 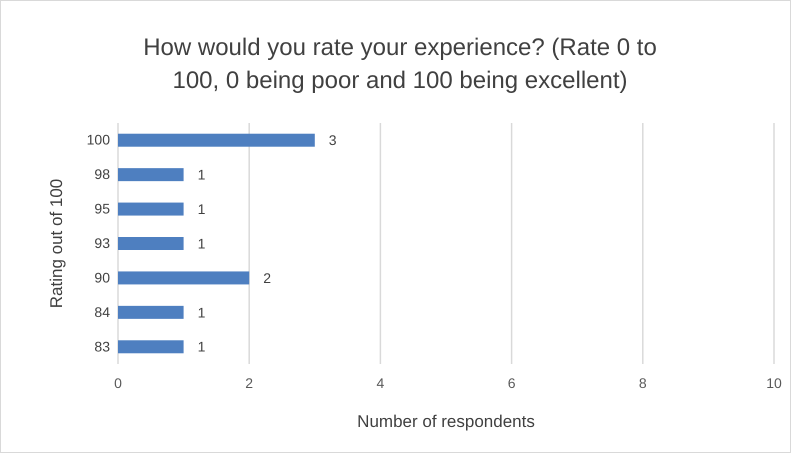 What do you see at coordinates (774, 382) in the screenshot?
I see `x-tick-label: 10` at bounding box center [774, 382].